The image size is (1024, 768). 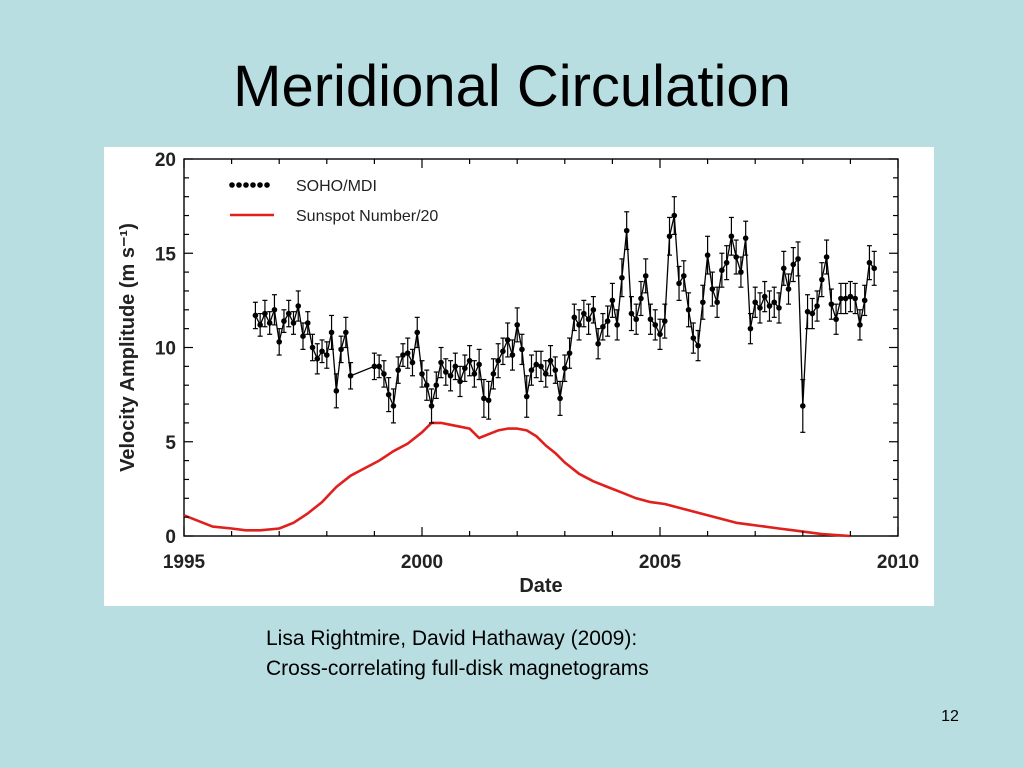 I want to click on y-tick-label: 5, so click(x=170, y=443).